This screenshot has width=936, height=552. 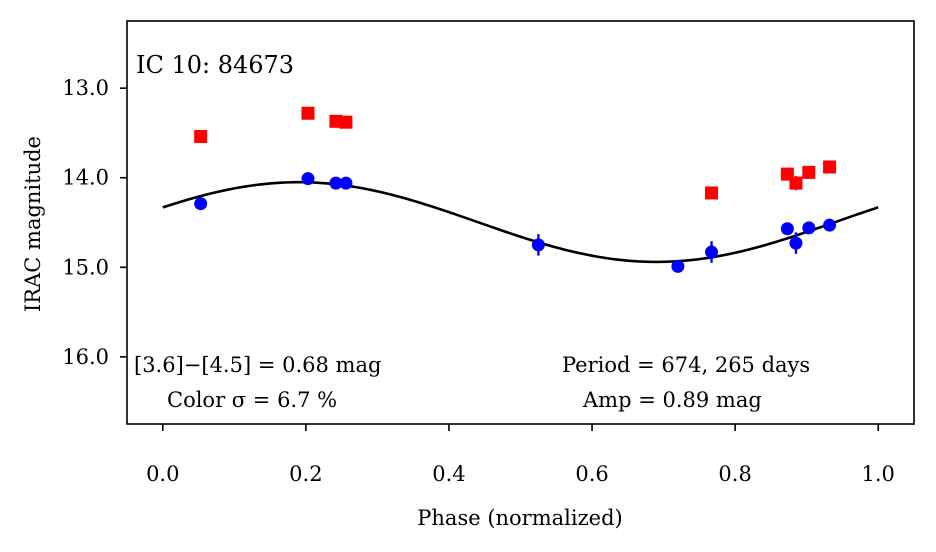 I want to click on y-tick-label: 15.0, so click(x=85, y=267).